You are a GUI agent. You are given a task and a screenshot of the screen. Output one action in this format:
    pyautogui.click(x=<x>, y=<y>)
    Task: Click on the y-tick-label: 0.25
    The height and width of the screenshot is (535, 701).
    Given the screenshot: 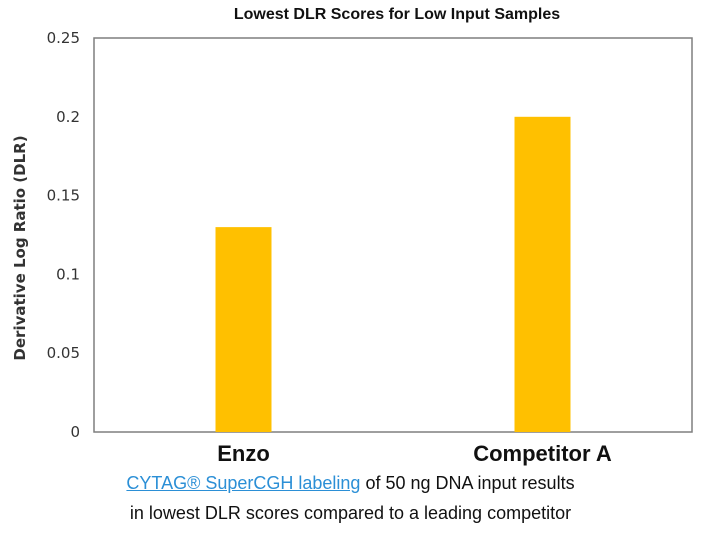 What is the action you would take?
    pyautogui.click(x=63, y=38)
    